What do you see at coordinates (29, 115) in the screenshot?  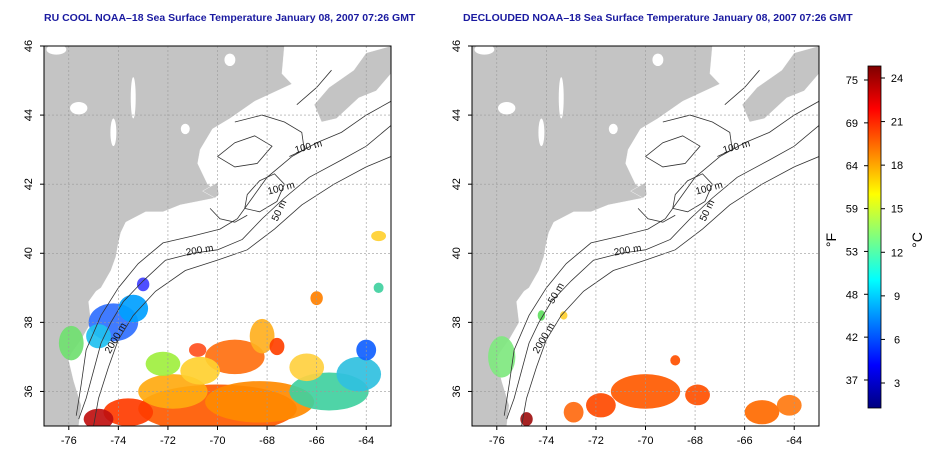 I see `lat-tick-label: 44` at bounding box center [29, 115].